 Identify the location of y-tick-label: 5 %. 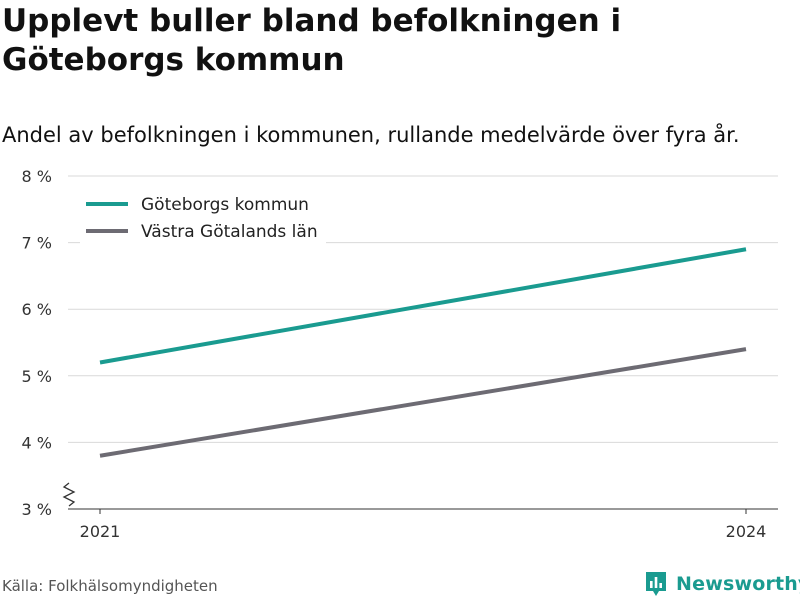
(37, 376).